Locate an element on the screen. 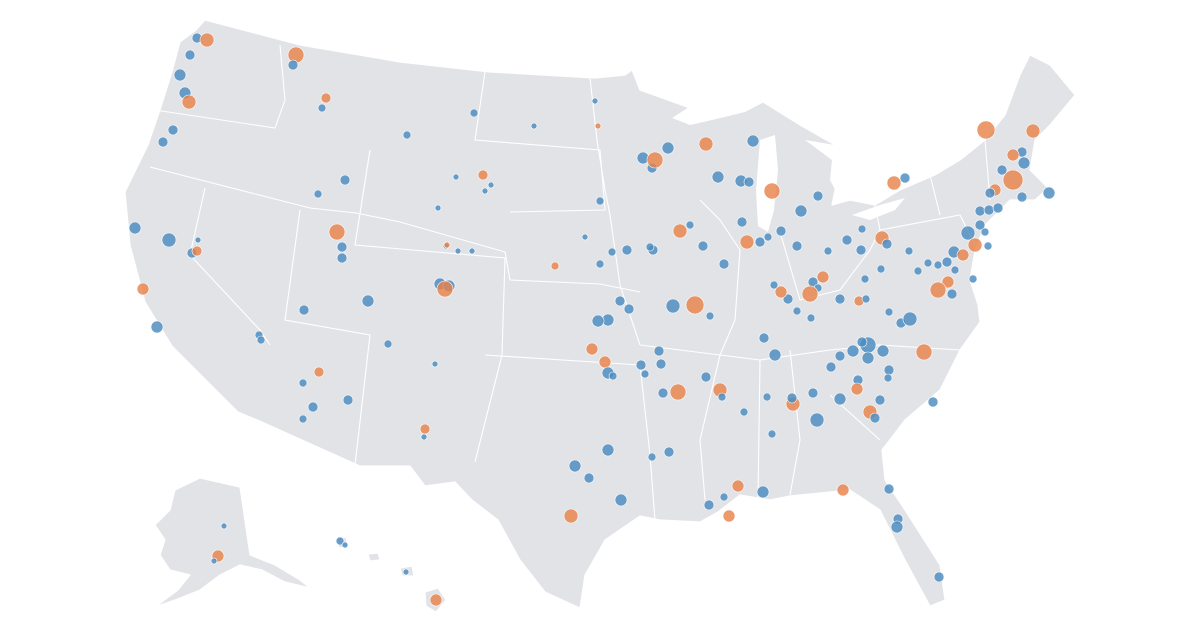 The width and height of the screenshot is (1200, 628). lake-huron is located at coordinates (827, 167).